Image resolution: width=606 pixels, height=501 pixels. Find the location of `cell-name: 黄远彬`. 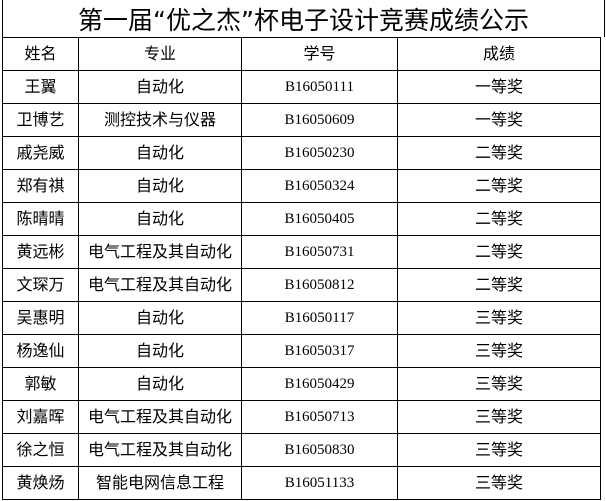

cell-name: 黄远彬 is located at coordinates (40, 252).